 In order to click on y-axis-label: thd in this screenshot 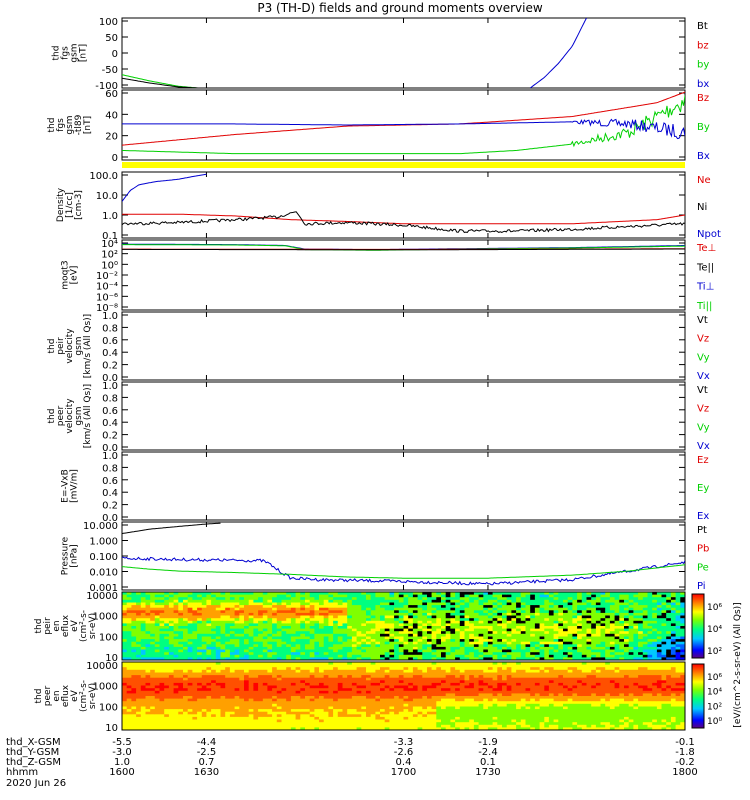, I will do `click(52, 416)`.